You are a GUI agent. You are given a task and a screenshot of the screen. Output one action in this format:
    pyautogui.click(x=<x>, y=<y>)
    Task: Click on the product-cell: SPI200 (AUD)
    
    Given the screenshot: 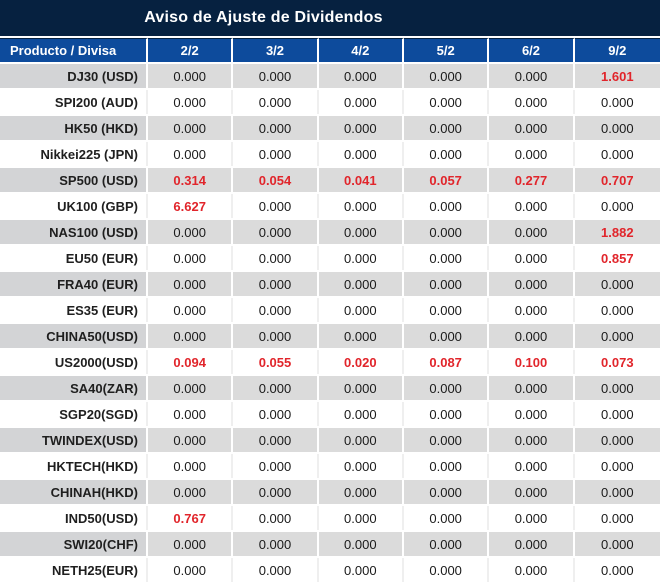 What is the action you would take?
    pyautogui.click(x=74, y=102)
    